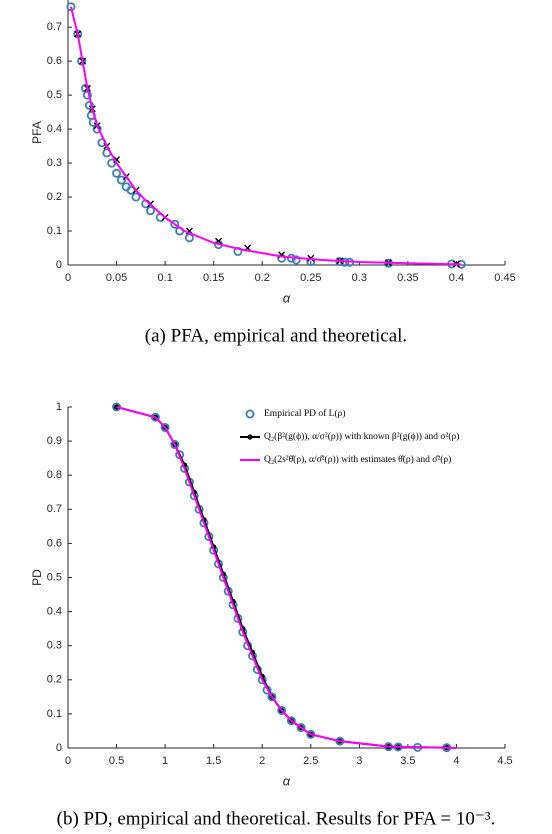  What do you see at coordinates (59, 407) in the screenshot?
I see `y-tick-label: 1` at bounding box center [59, 407].